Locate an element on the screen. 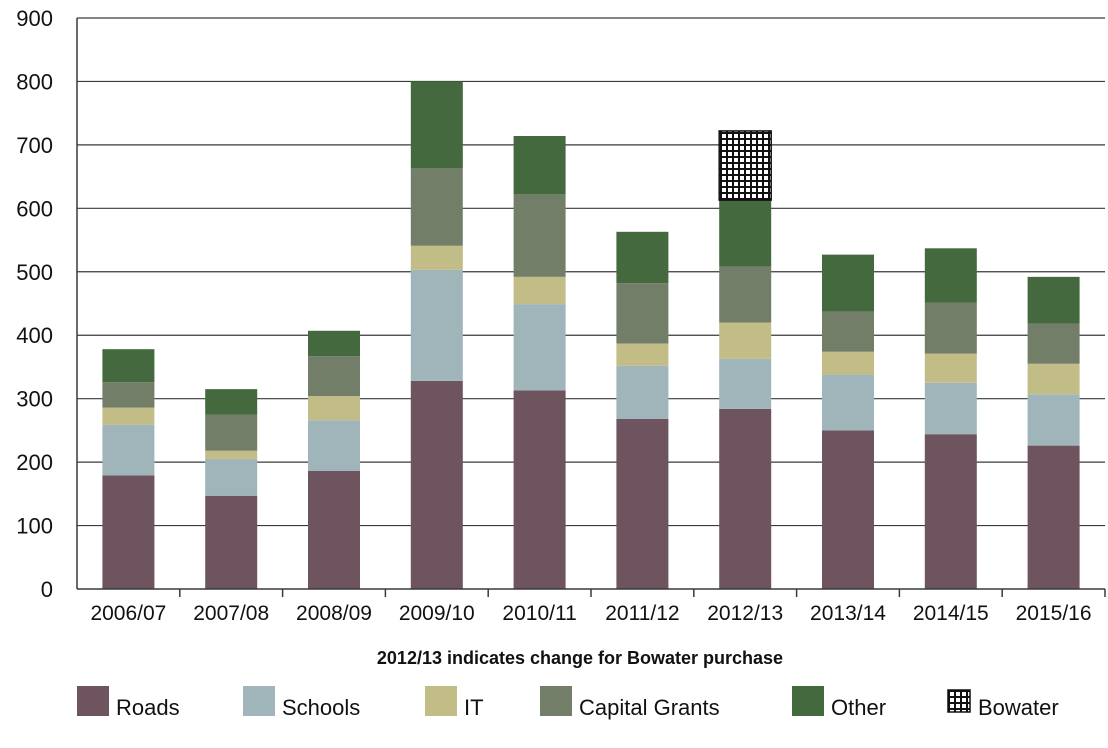 This screenshot has height=748, width=1108. y-tick-label: 200 is located at coordinates (34, 462).